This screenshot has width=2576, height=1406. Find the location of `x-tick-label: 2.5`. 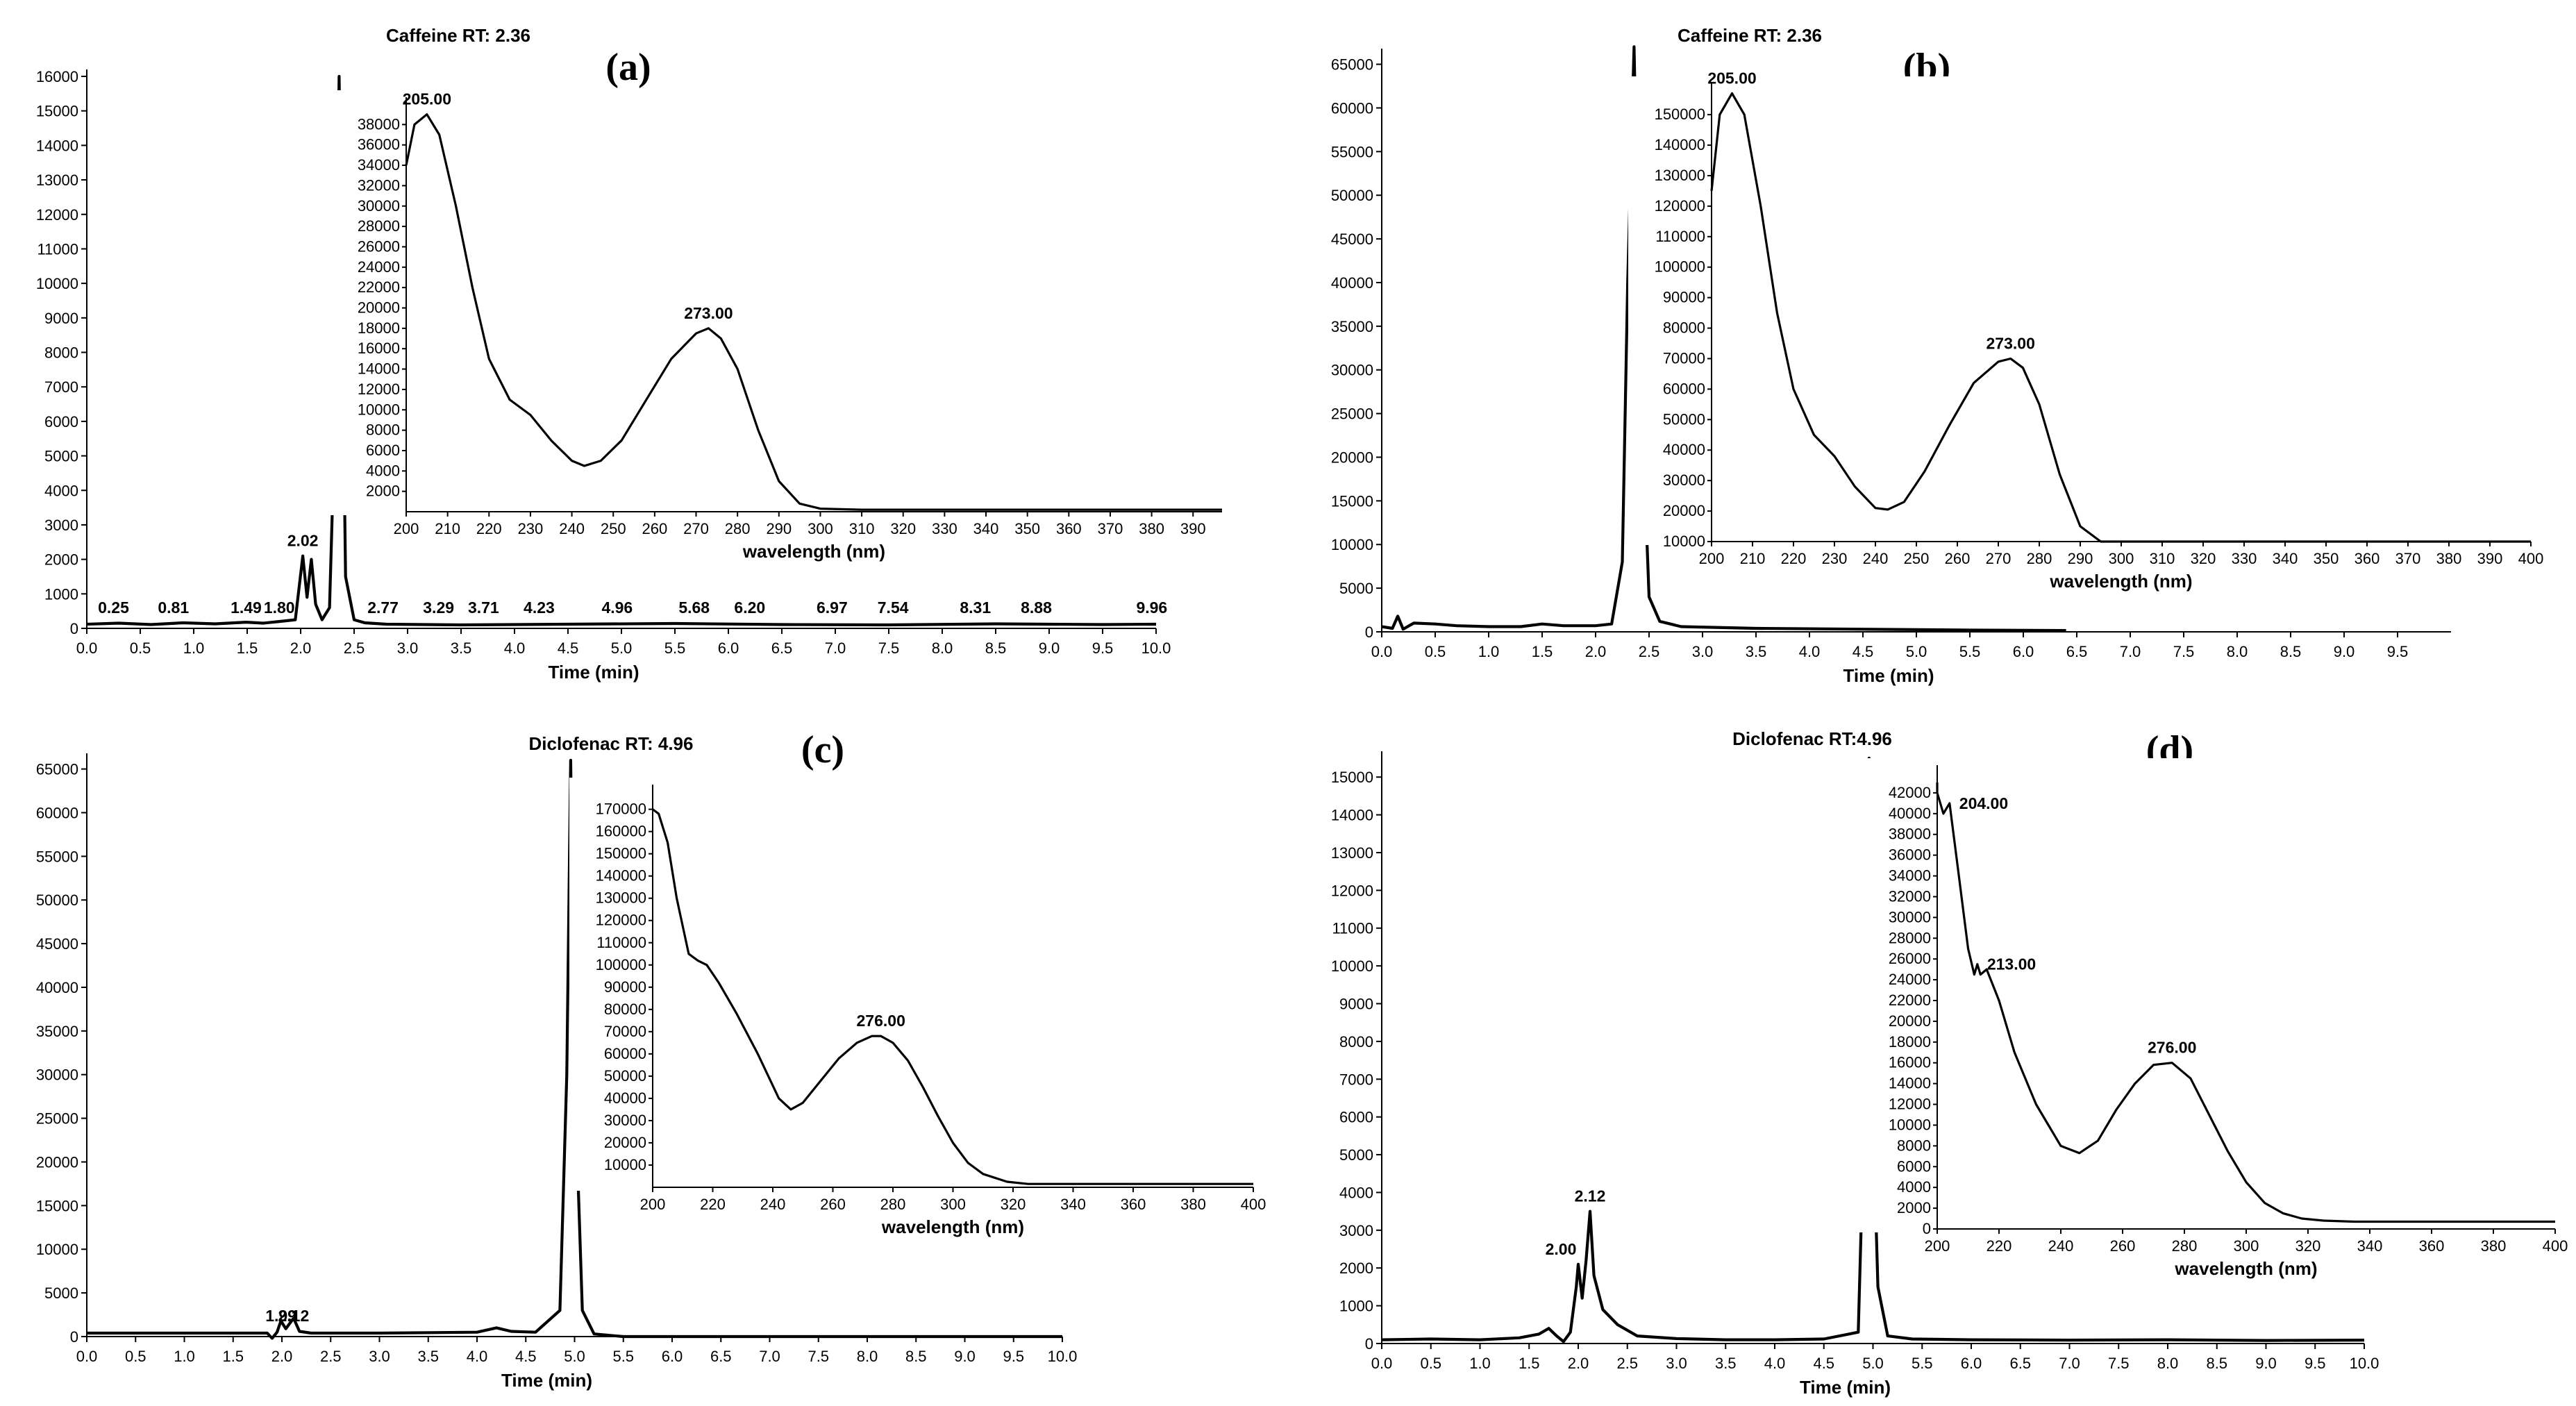

x-tick-label: 2.5 is located at coordinates (331, 1357).